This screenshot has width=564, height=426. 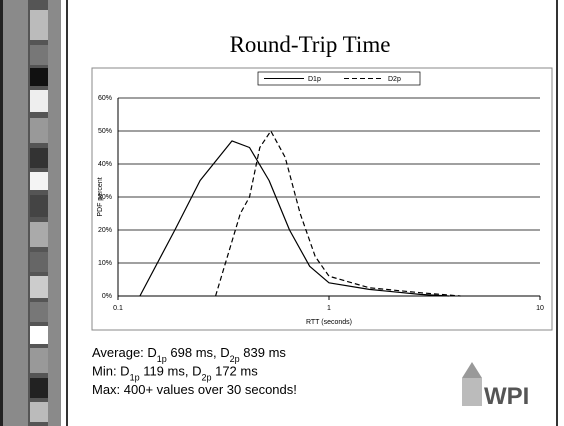 I want to click on note-text: 119 ms, D, so click(x=171, y=371).